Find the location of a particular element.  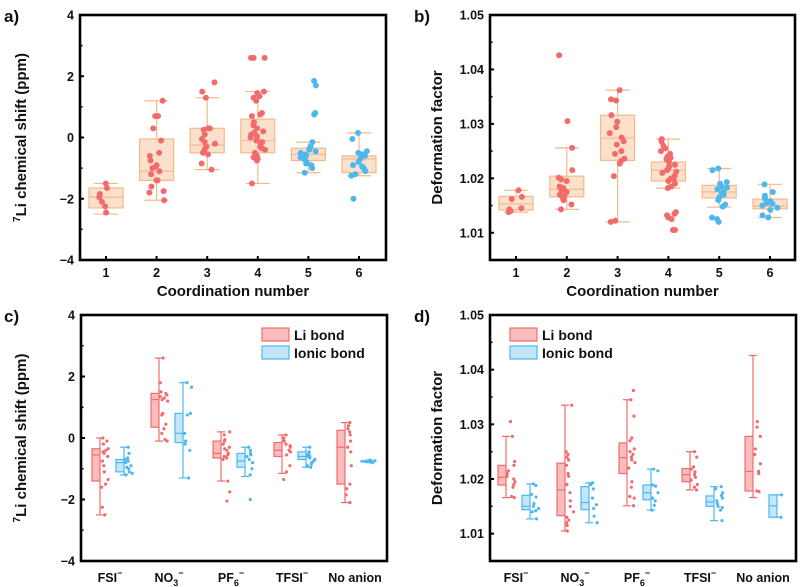

x-tick-label-base: TFSI is located at coordinates (289, 578).